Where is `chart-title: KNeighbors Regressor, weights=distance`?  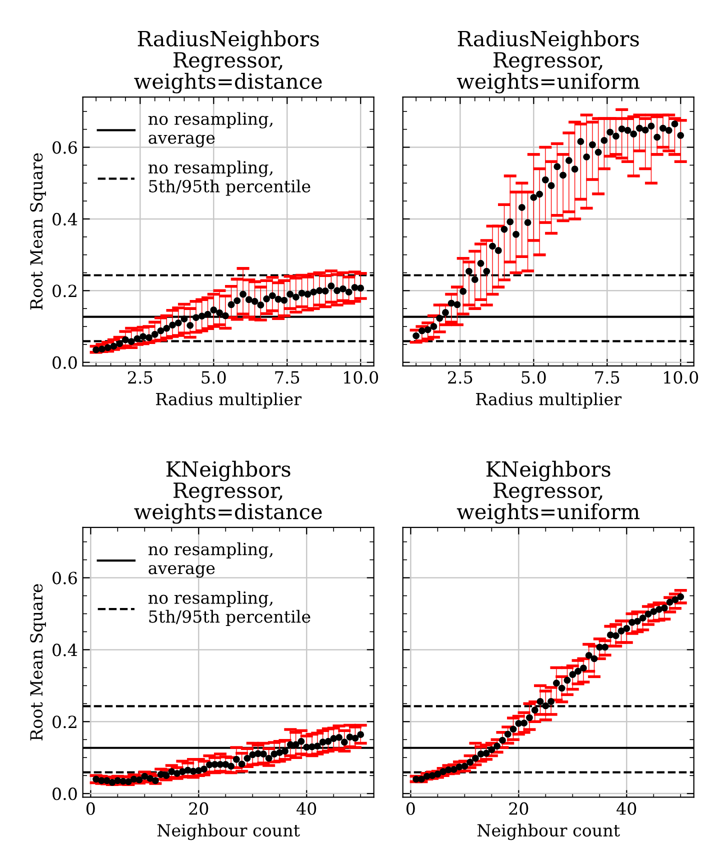 chart-title: KNeighbors Regressor, weights=distance is located at coordinates (228, 492).